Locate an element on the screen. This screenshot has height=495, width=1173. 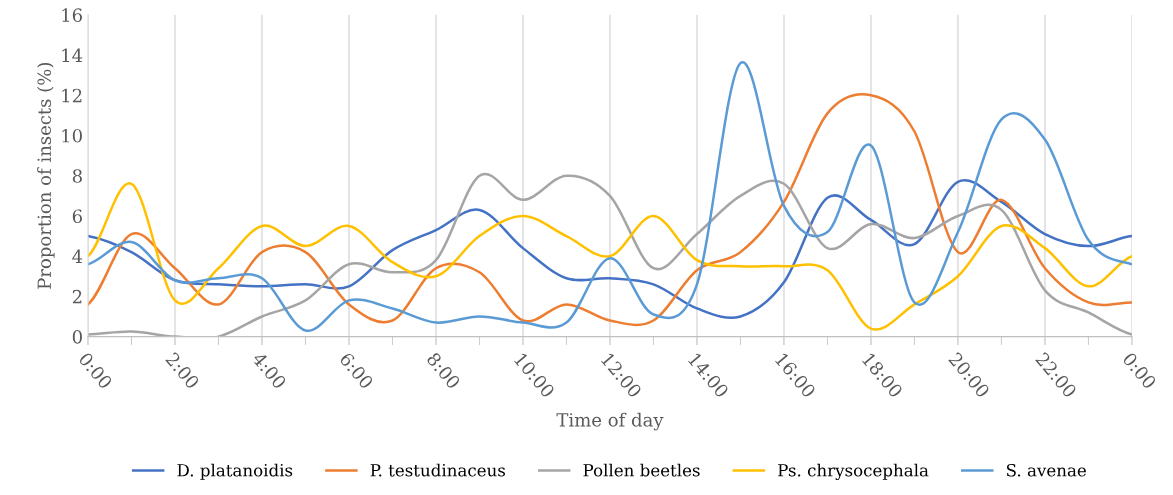
y-axis-title: Proportion of insects (%) is located at coordinates (46, 176).